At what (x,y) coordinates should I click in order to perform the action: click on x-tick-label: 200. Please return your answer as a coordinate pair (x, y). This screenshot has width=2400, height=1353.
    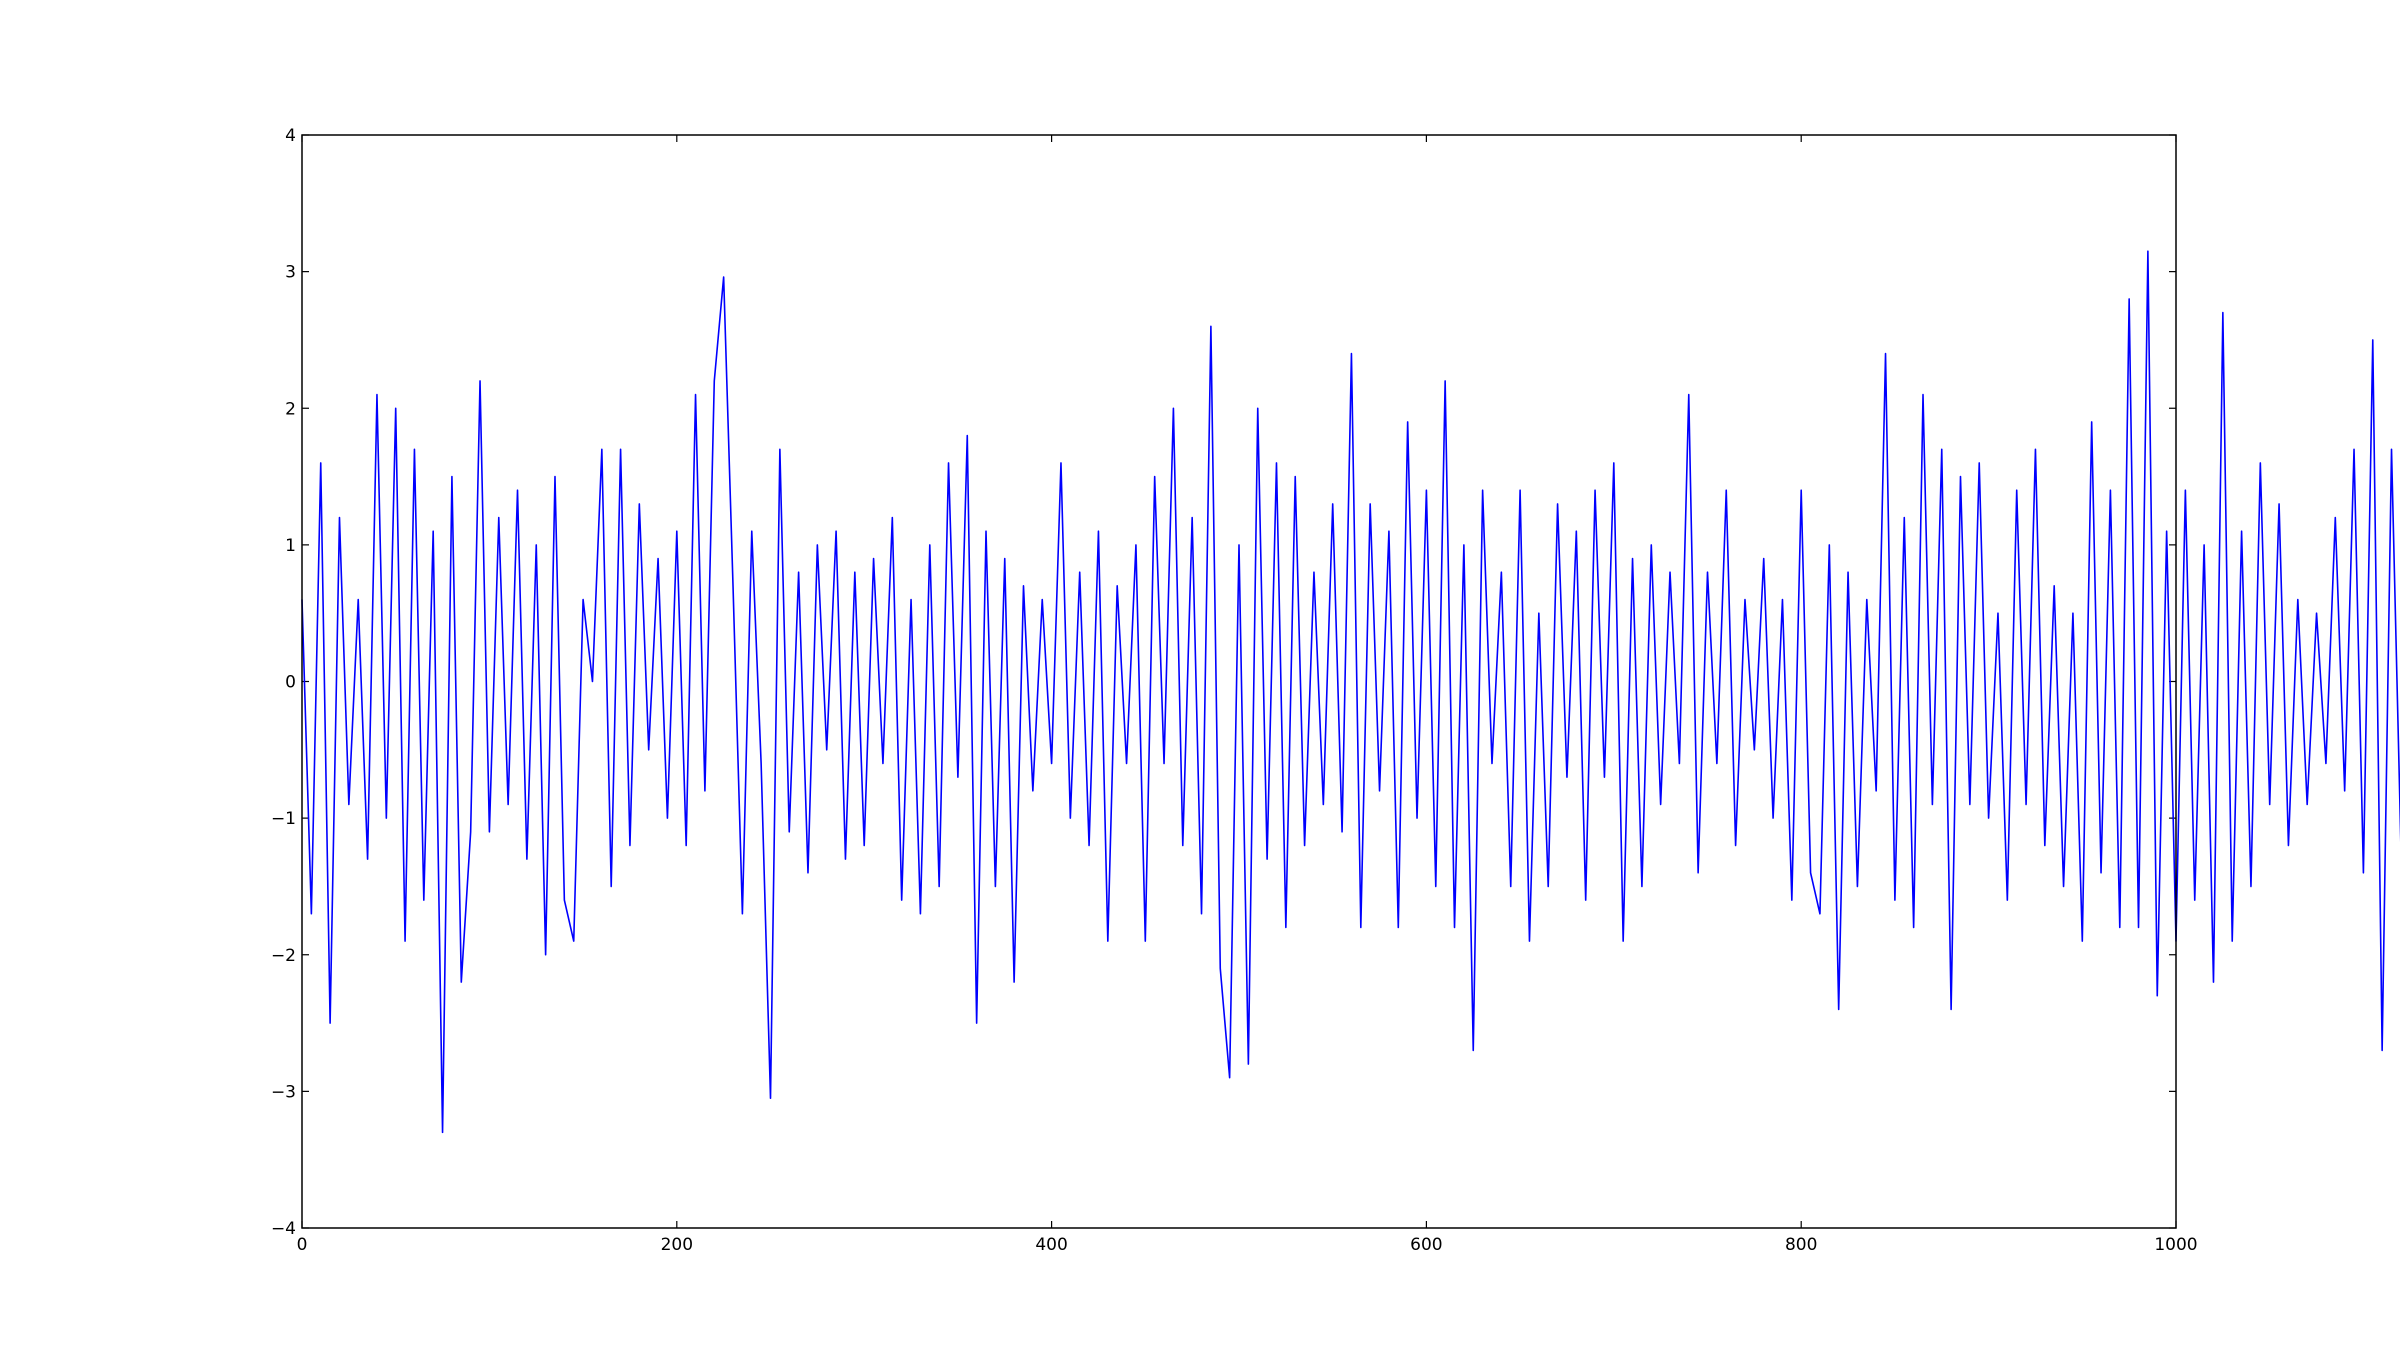
    Looking at the image, I should click on (677, 1245).